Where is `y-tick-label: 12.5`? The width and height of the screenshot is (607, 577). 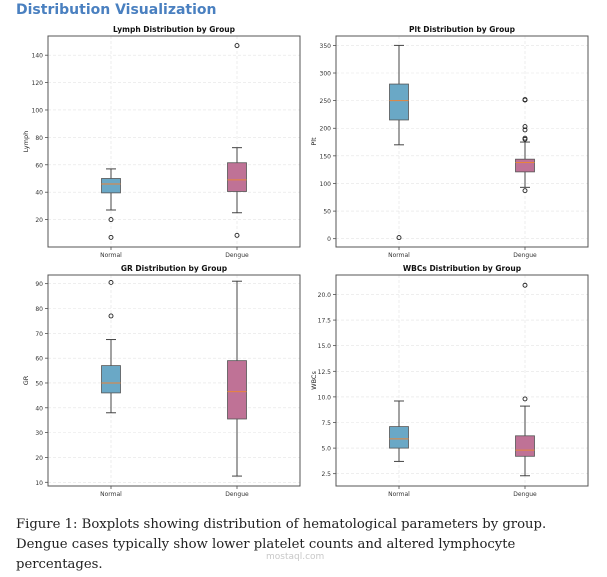 y-tick-label: 12.5 is located at coordinates (325, 372).